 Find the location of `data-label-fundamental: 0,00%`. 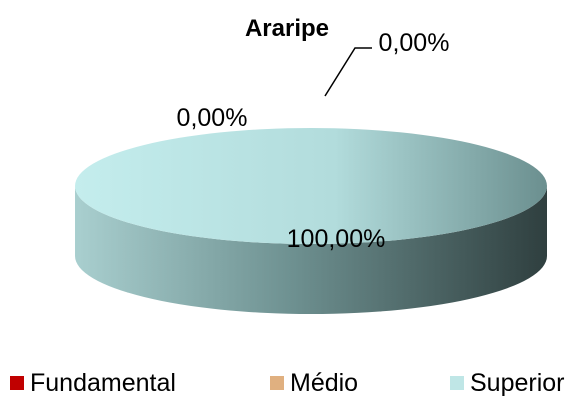

data-label-fundamental: 0,00% is located at coordinates (212, 118).